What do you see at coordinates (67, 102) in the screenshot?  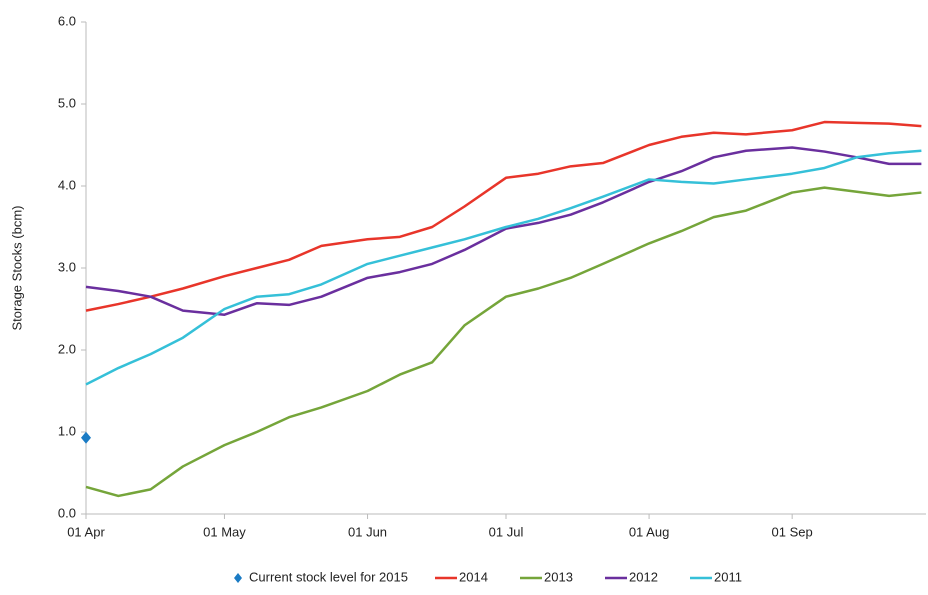 I see `y-tick-label: 5.0` at bounding box center [67, 102].